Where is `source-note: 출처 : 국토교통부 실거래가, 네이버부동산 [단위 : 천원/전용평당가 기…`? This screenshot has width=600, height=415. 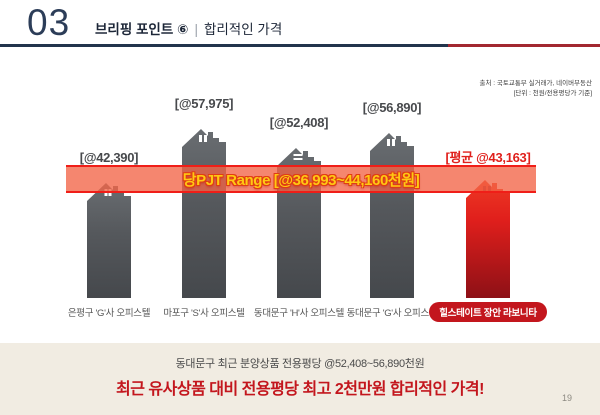 source-note: 출처 : 국토교통부 실거래가, 네이버부동산 [단위 : 천원/전용평당가 기… is located at coordinates (536, 89).